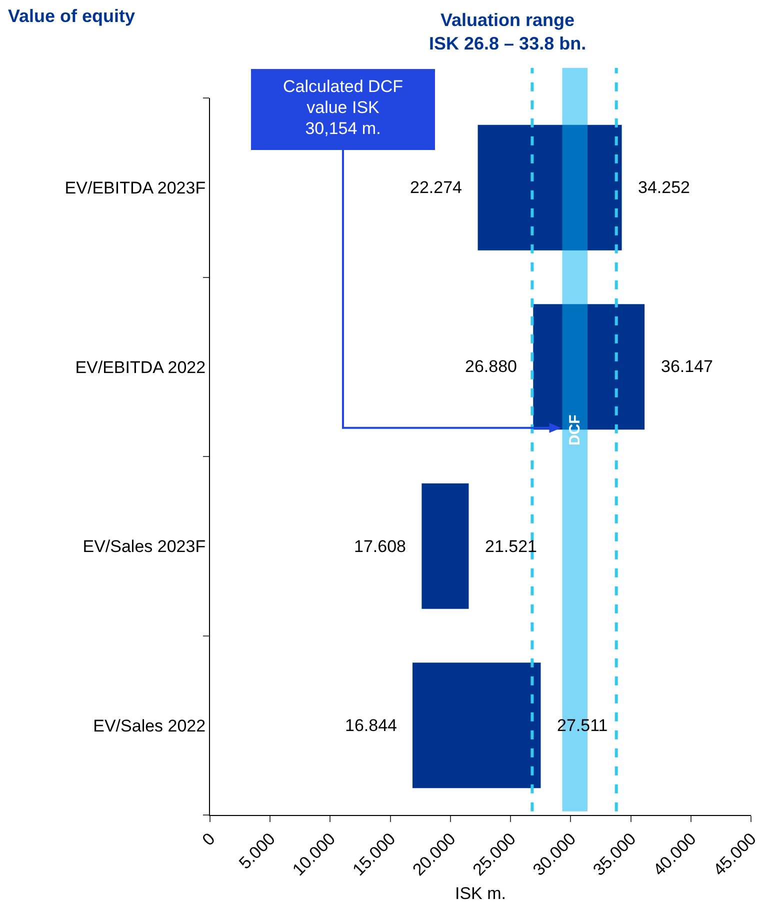 This screenshot has height=918, width=773. What do you see at coordinates (72, 16) in the screenshot?
I see `chart-title: Value of equity` at bounding box center [72, 16].